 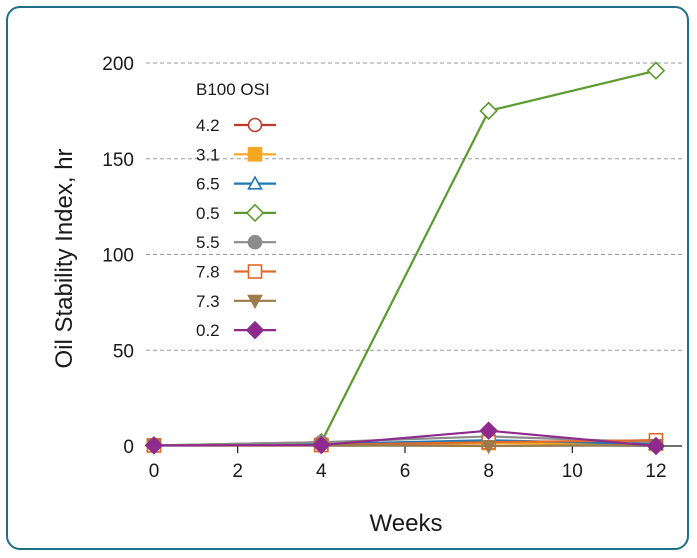 What do you see at coordinates (572, 471) in the screenshot?
I see `x-tick-label: 10` at bounding box center [572, 471].